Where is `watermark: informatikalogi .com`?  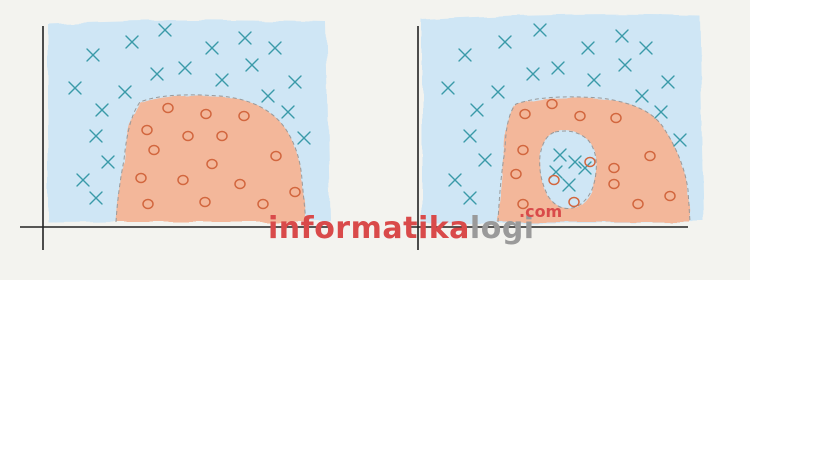 watermark: informatikalogi .com is located at coordinates (415, 224).